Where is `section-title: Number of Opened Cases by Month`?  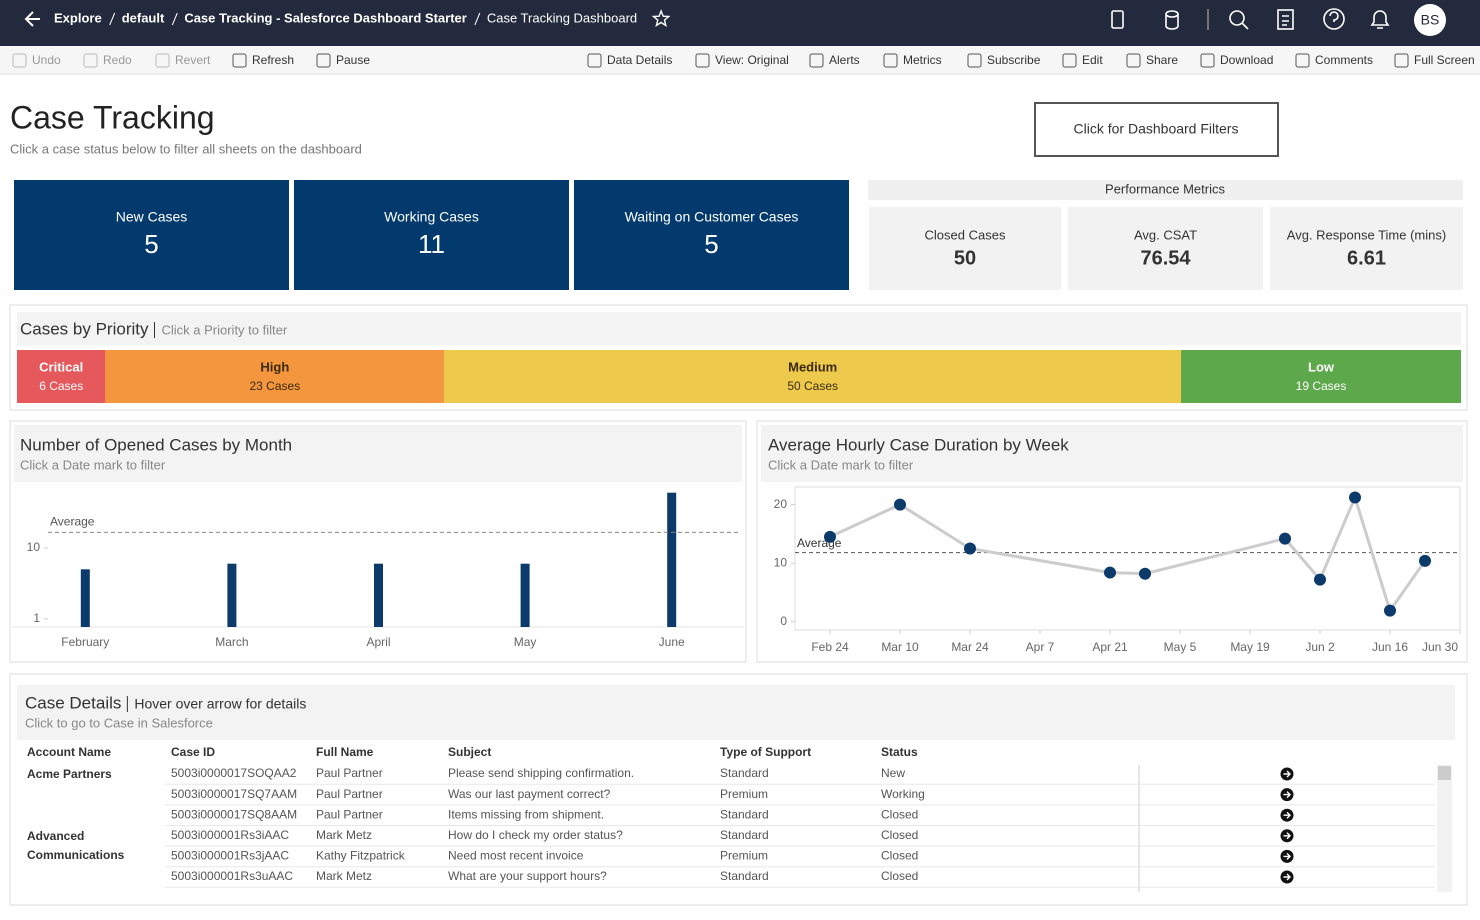
section-title: Number of Opened Cases by Month is located at coordinates (156, 444).